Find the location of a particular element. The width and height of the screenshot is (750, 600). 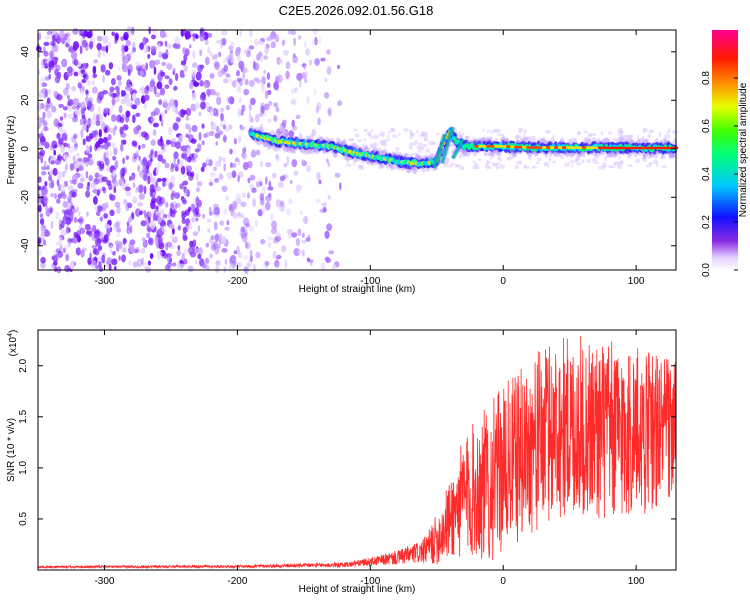

snr-y-tick-label: 1.5 is located at coordinates (23, 416).